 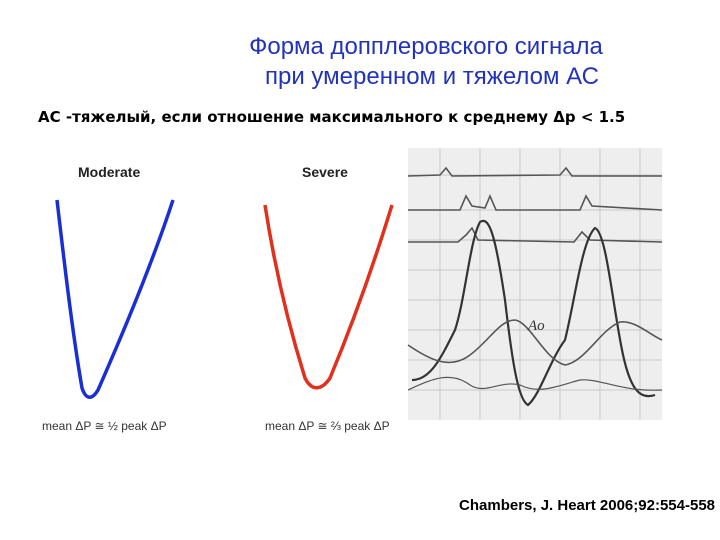 What do you see at coordinates (587, 505) in the screenshot?
I see `citation: Chambers, J. Heart 2006;92:554-558` at bounding box center [587, 505].